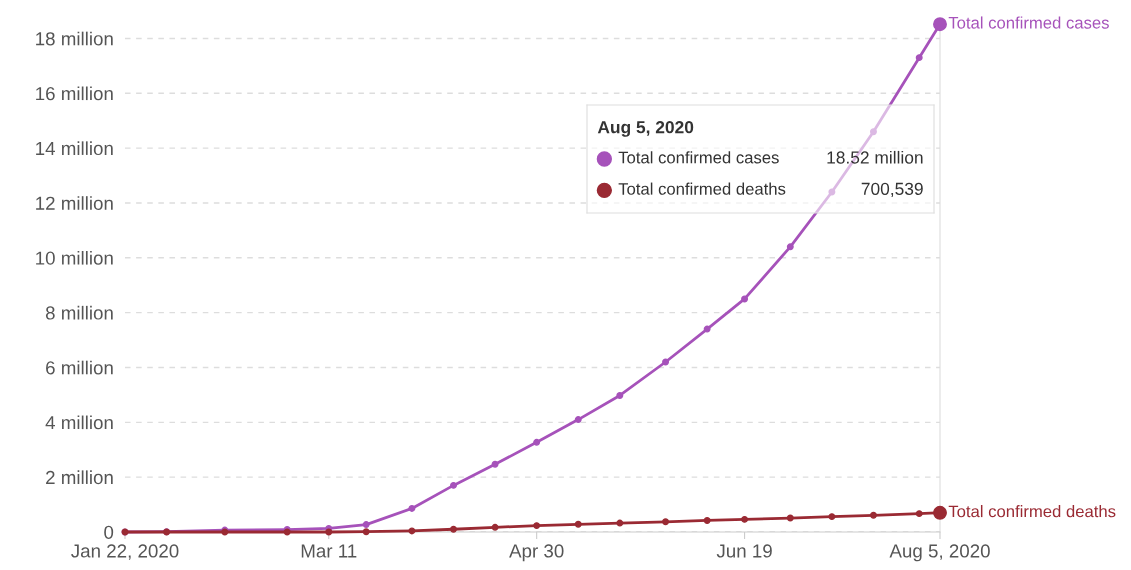 Image resolution: width=1131 pixels, height=570 pixels. What do you see at coordinates (702, 188) in the screenshot?
I see `legend-label: Total confirmed deaths` at bounding box center [702, 188].